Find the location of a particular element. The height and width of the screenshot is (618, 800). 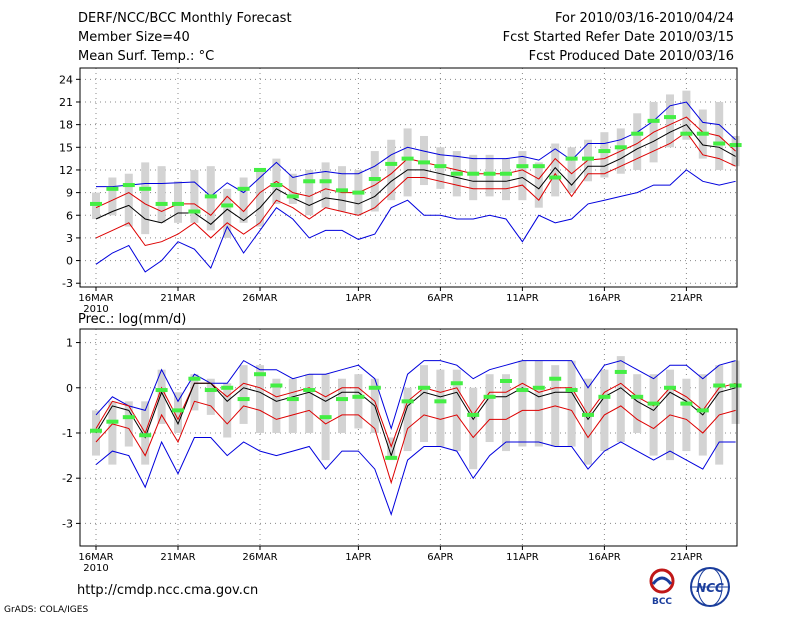

precip-title: Prec.: log(mm/d) is located at coordinates (132, 319).